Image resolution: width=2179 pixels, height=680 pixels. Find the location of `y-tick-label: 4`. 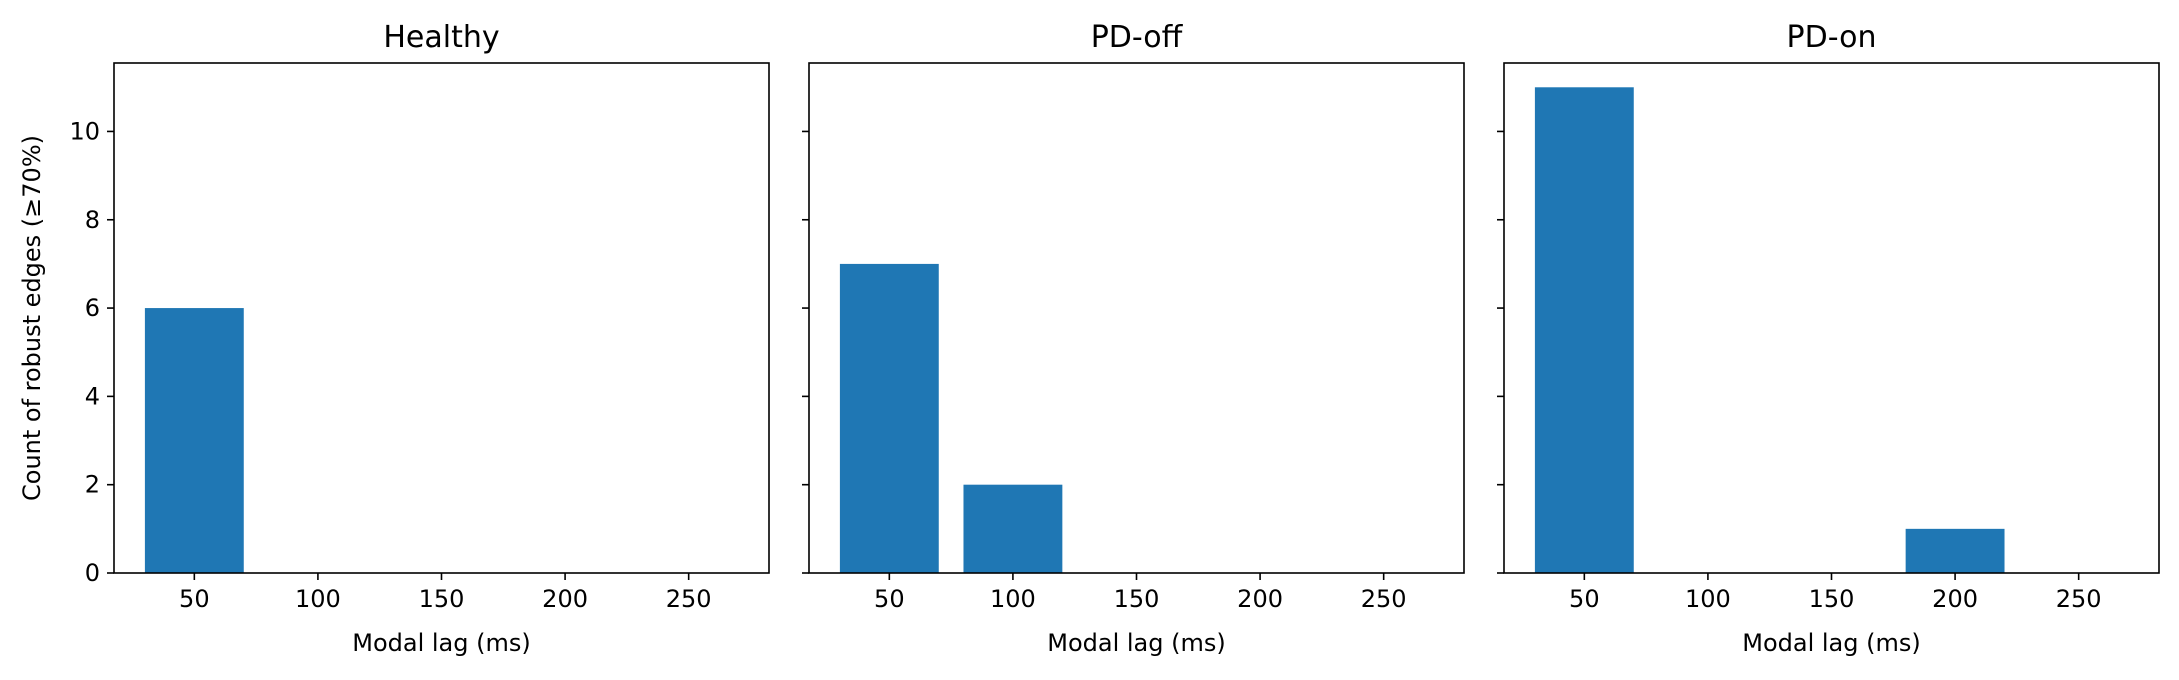

y-tick-label: 4 is located at coordinates (92, 396).